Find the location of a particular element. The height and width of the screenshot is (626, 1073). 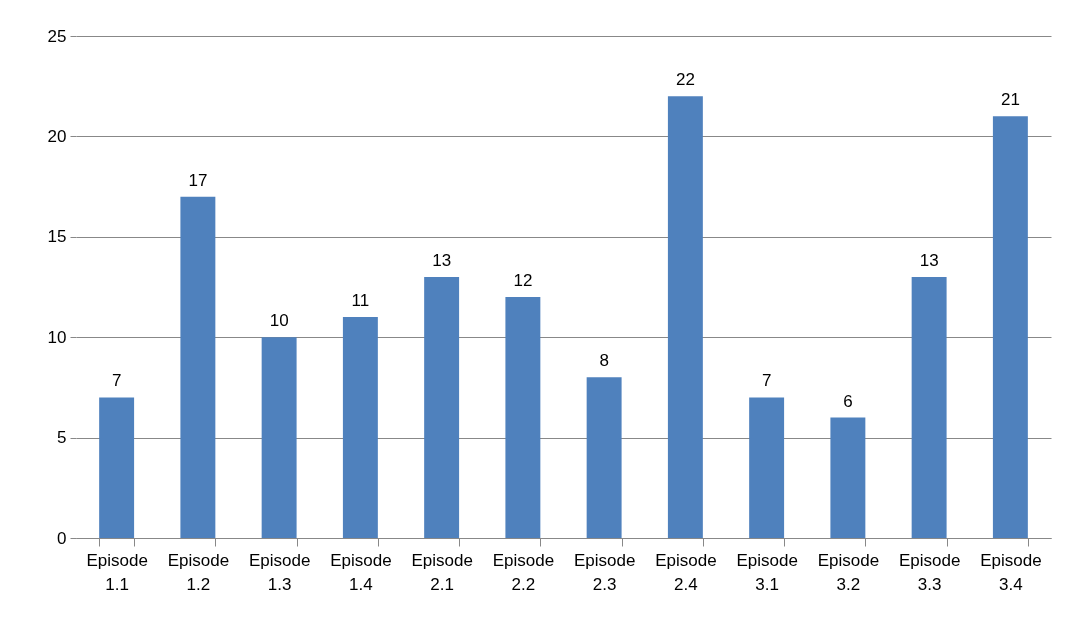

x-tick-label: Episode 2.1 is located at coordinates (442, 572).